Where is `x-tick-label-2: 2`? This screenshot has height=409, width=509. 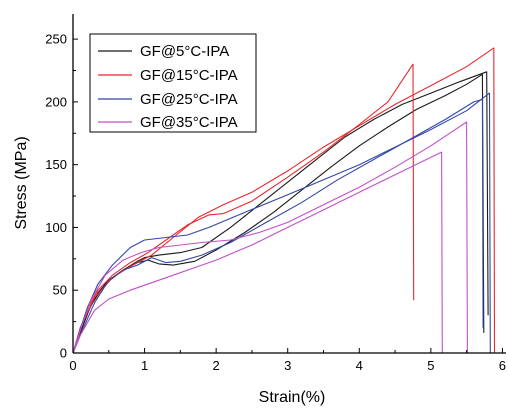 x-tick-label-2: 2 is located at coordinates (216, 365).